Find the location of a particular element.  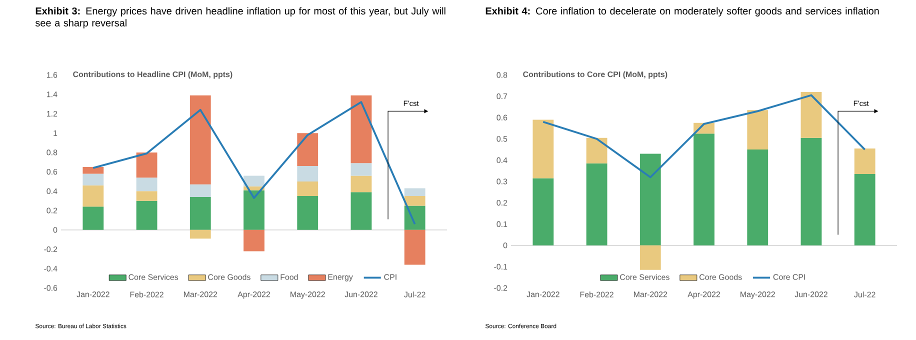

chart-title: Exhibit 3: Energy prices have driven headline inflation up for most of this year, but July will see a sharp reversal is located at coordinates (240, 17).